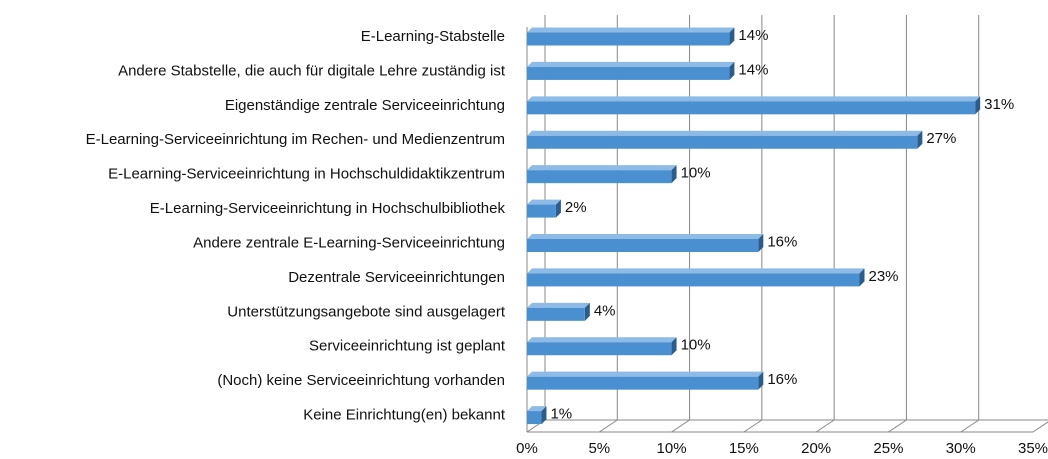 This screenshot has width=1048, height=459. I want to click on value-label: 23%, so click(884, 276).